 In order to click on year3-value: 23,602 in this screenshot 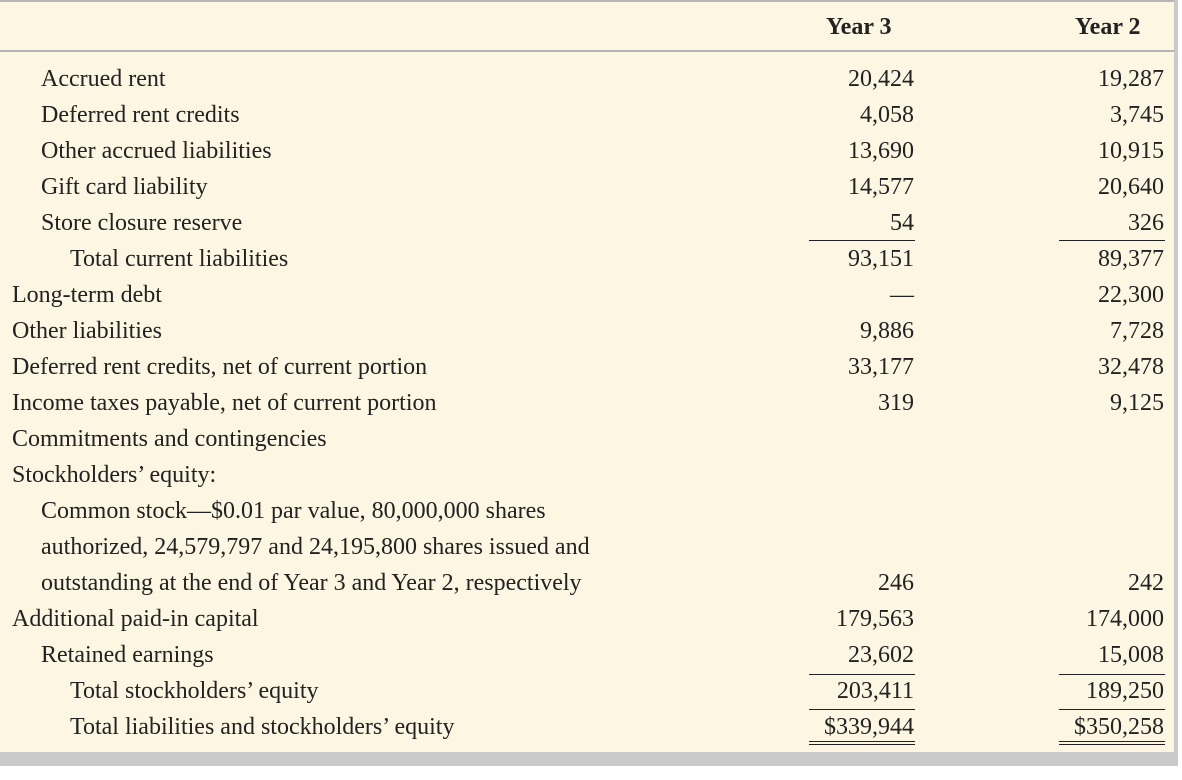, I will do `click(881, 655)`.